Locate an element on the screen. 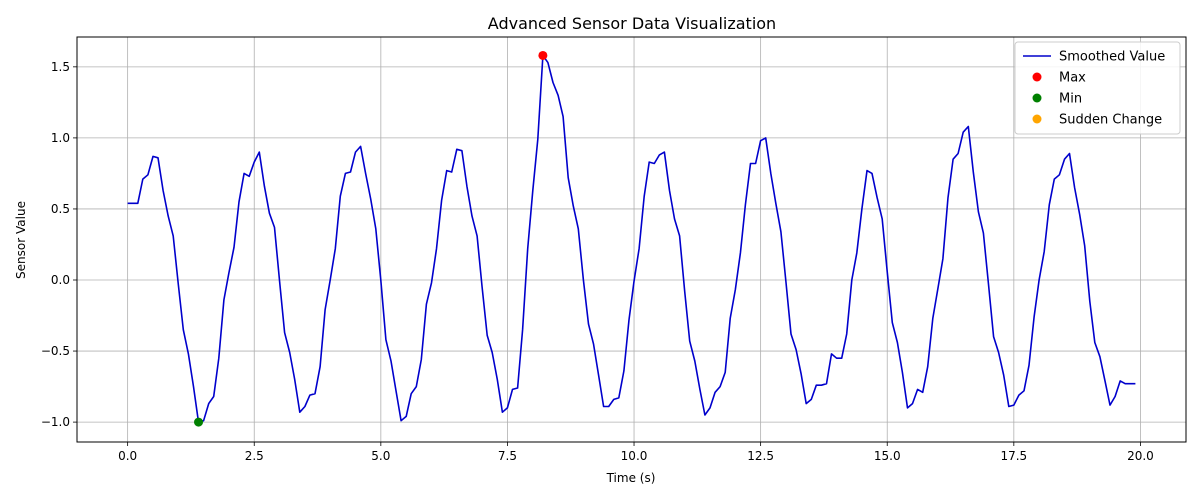 The height and width of the screenshot is (500, 1200). legend-label: Min is located at coordinates (1070, 99).